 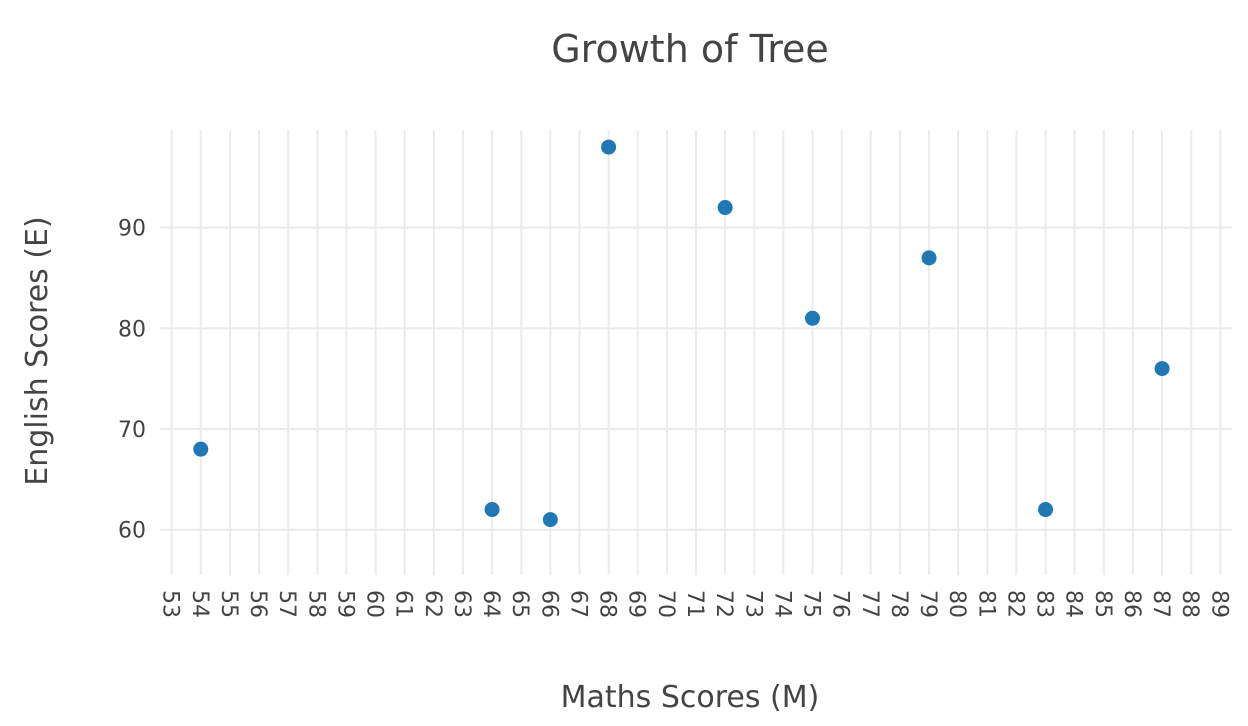 What do you see at coordinates (199, 604) in the screenshot?
I see `x-tick-label: 54` at bounding box center [199, 604].